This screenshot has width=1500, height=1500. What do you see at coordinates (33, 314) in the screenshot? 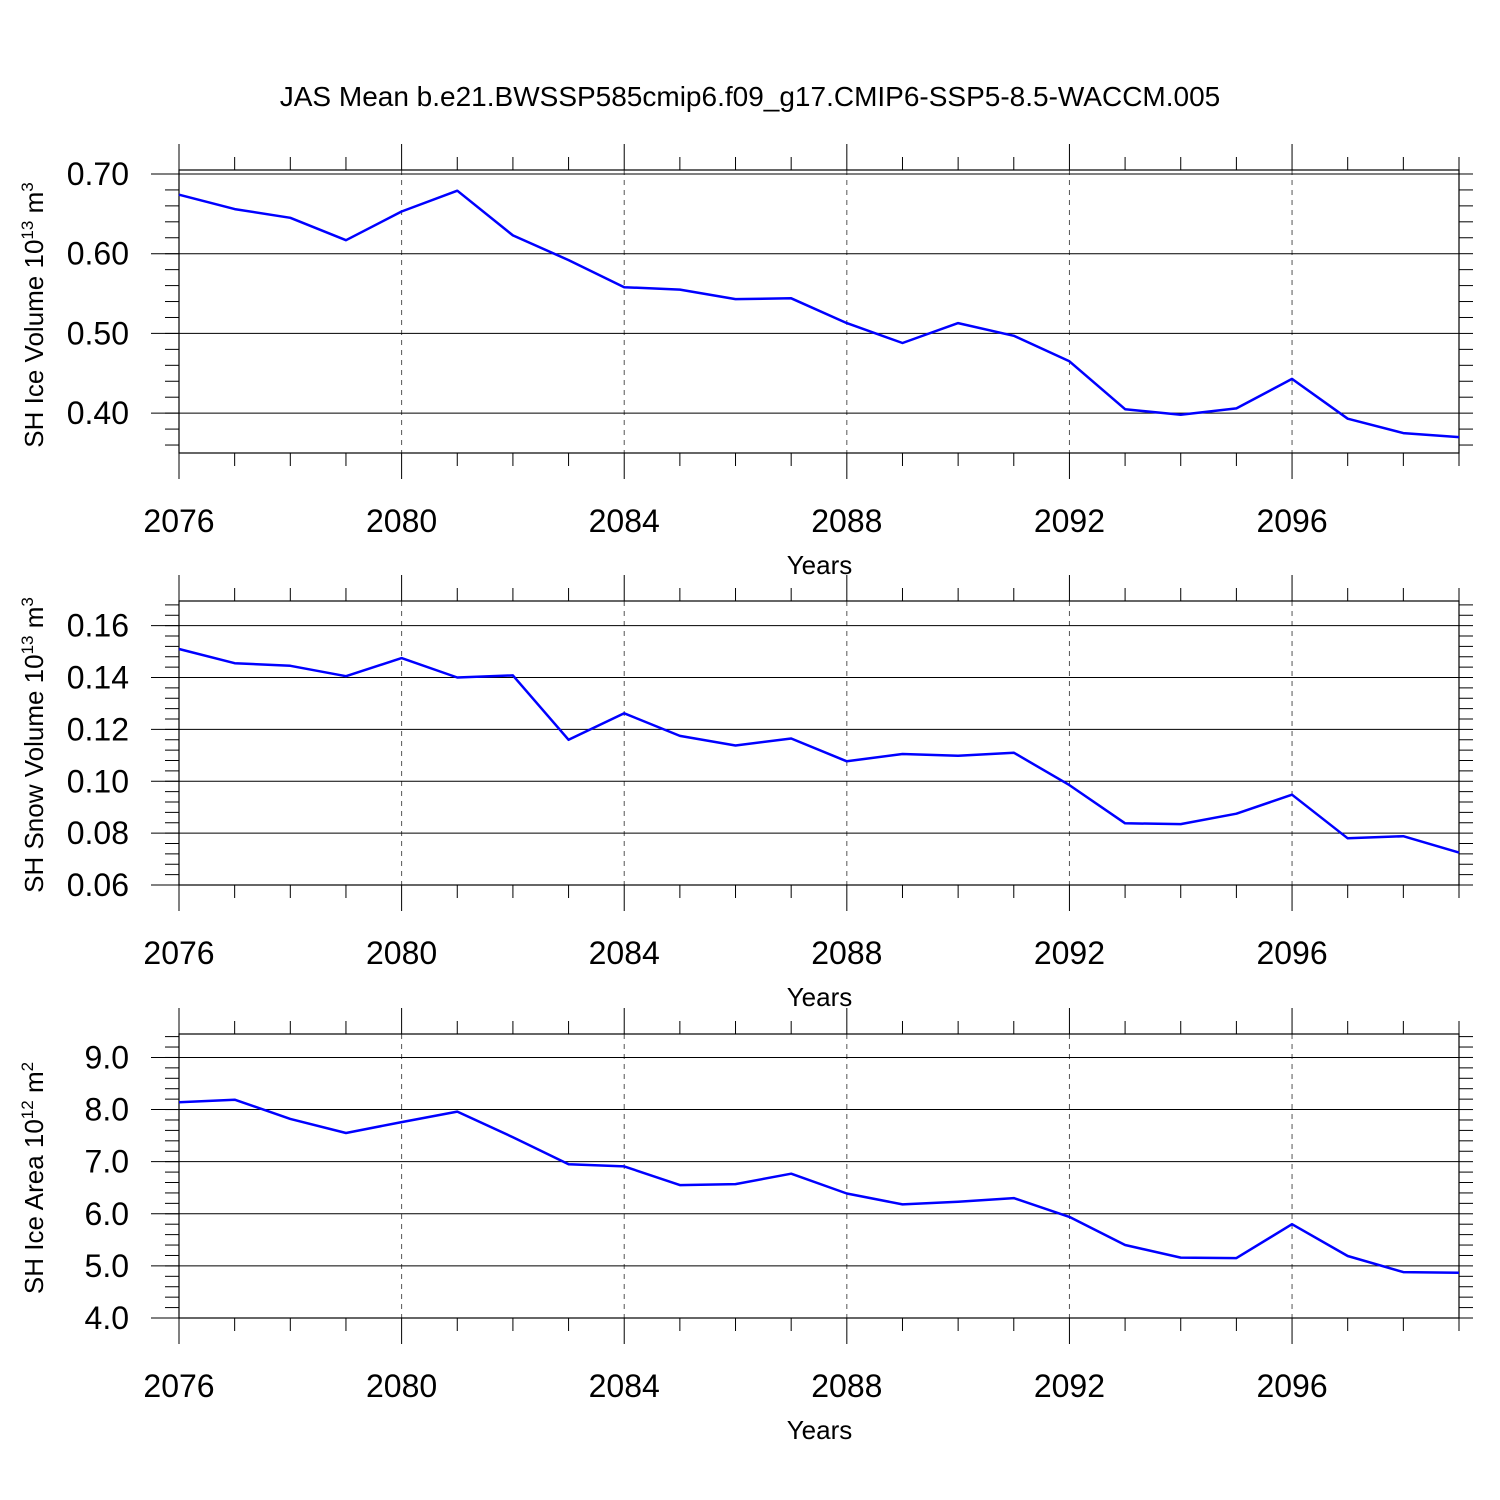
I see `y-axis-title: SH Ice Volume 1013 m3` at bounding box center [33, 314].